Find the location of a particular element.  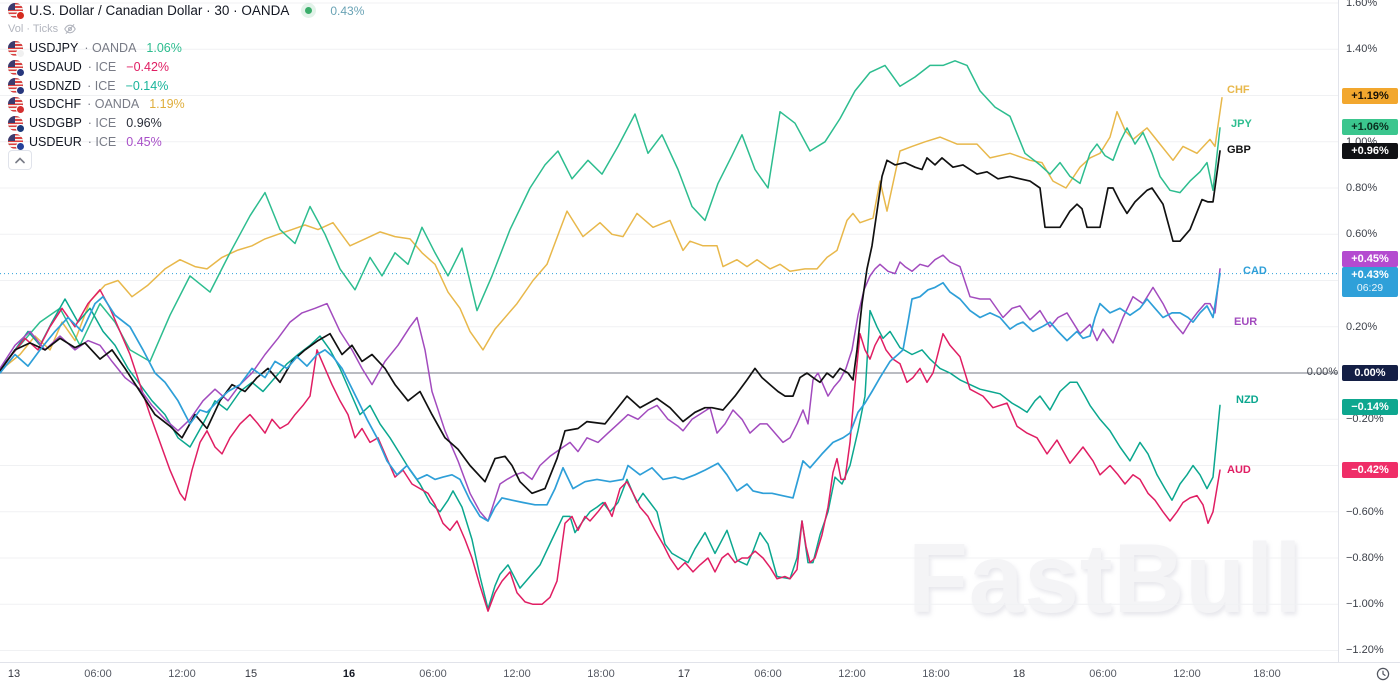

series-tag-cad: CAD is located at coordinates (1255, 271).